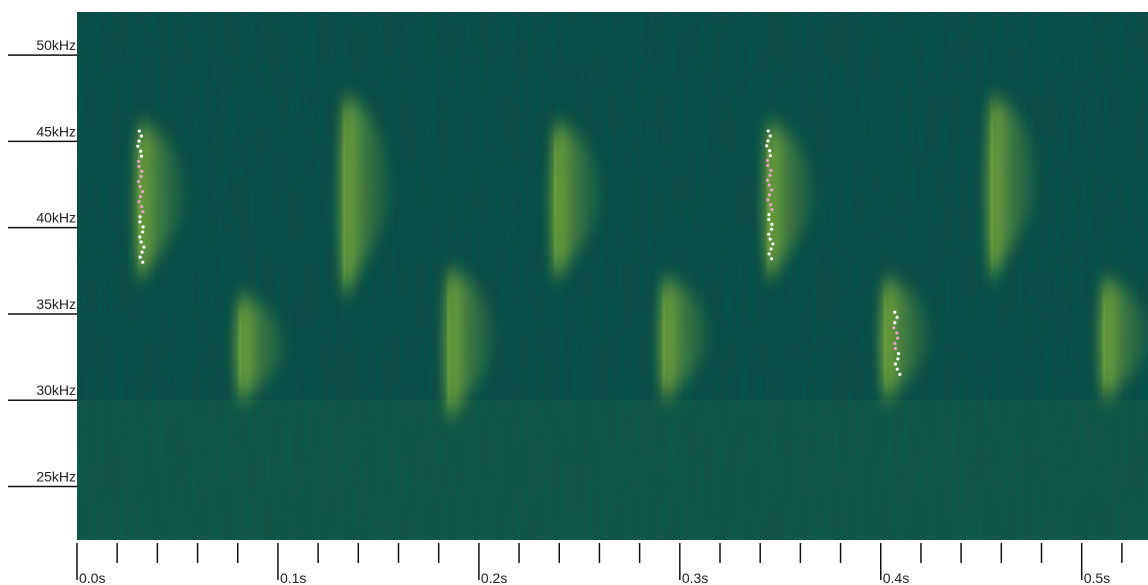 This screenshot has height=585, width=1148. Describe the element at coordinates (896, 577) in the screenshot. I see `x-tick-label: 0.4s` at that location.